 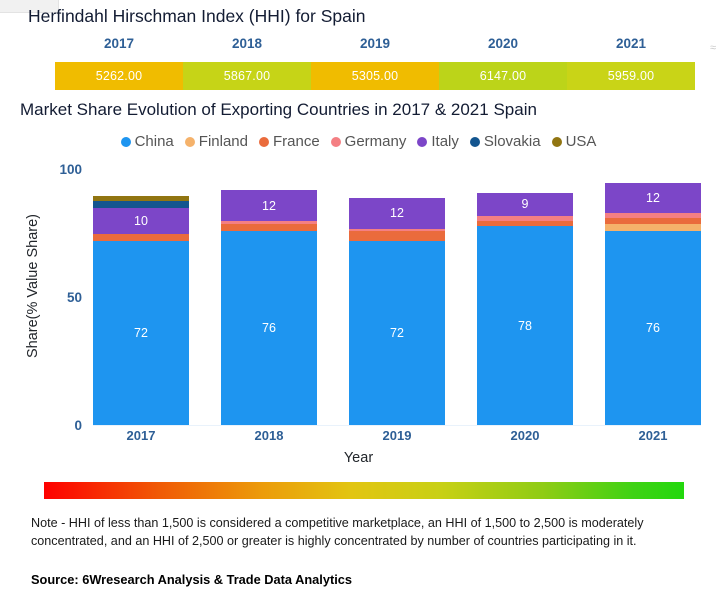 I want to click on bar-column-2020: 9 78, so click(x=525, y=297).